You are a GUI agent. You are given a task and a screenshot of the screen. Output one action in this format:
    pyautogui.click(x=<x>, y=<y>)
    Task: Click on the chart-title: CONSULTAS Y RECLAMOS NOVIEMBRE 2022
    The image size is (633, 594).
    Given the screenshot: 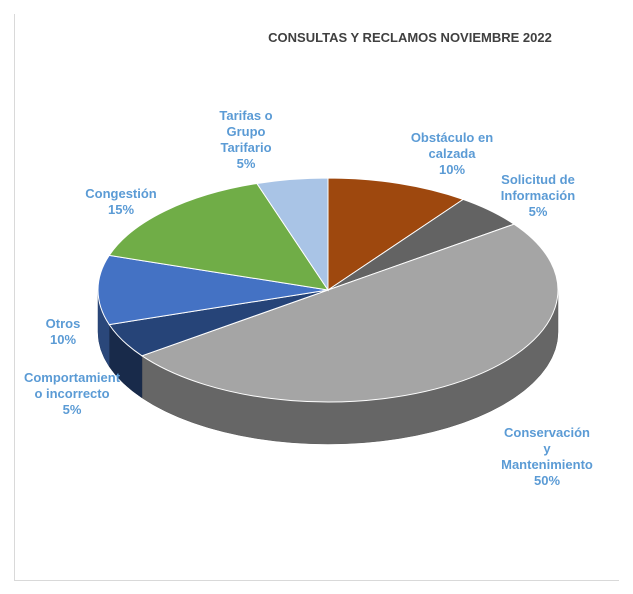 What is the action you would take?
    pyautogui.click(x=410, y=37)
    